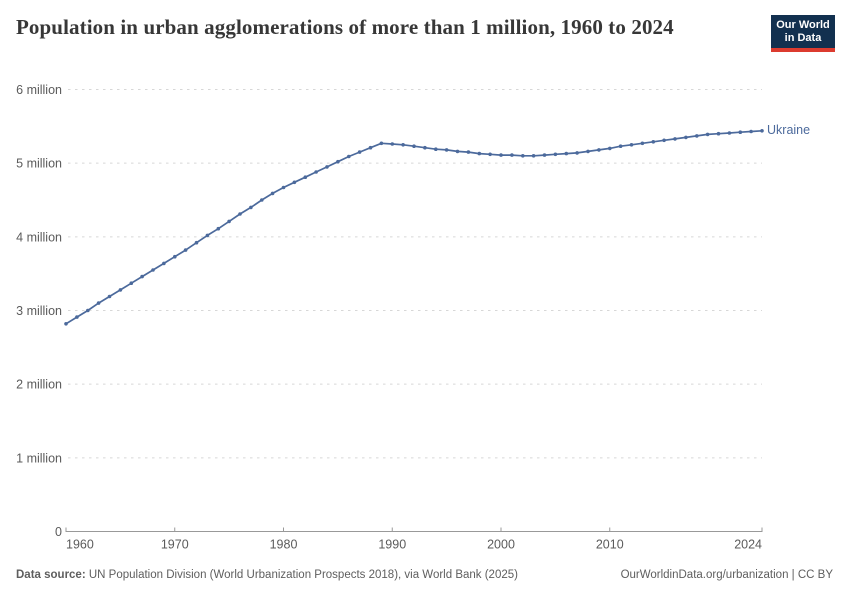  What do you see at coordinates (39, 90) in the screenshot?
I see `y-tick-label: 6 million` at bounding box center [39, 90].